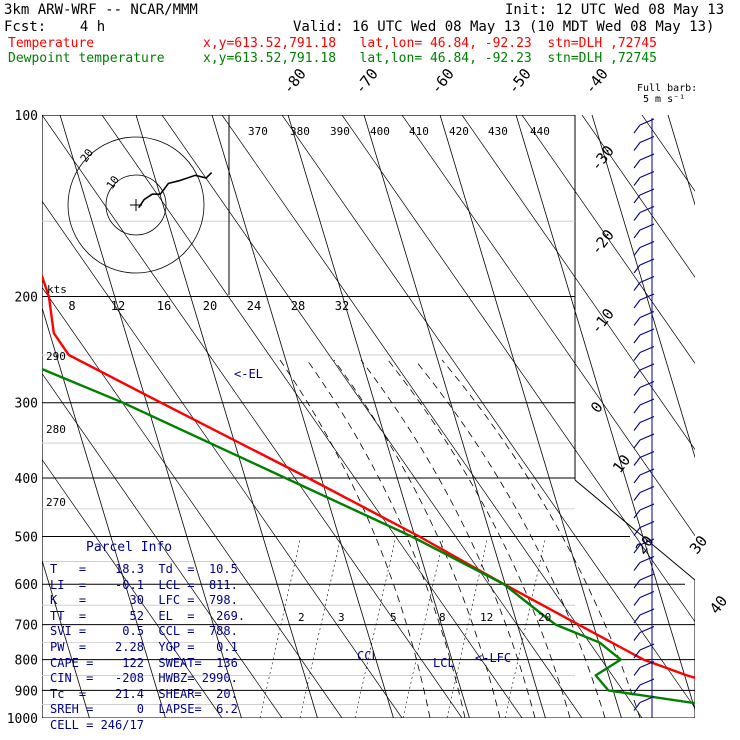  Describe the element at coordinates (301, 617) in the screenshot. I see `mixing-ratio-label: 2` at that location.